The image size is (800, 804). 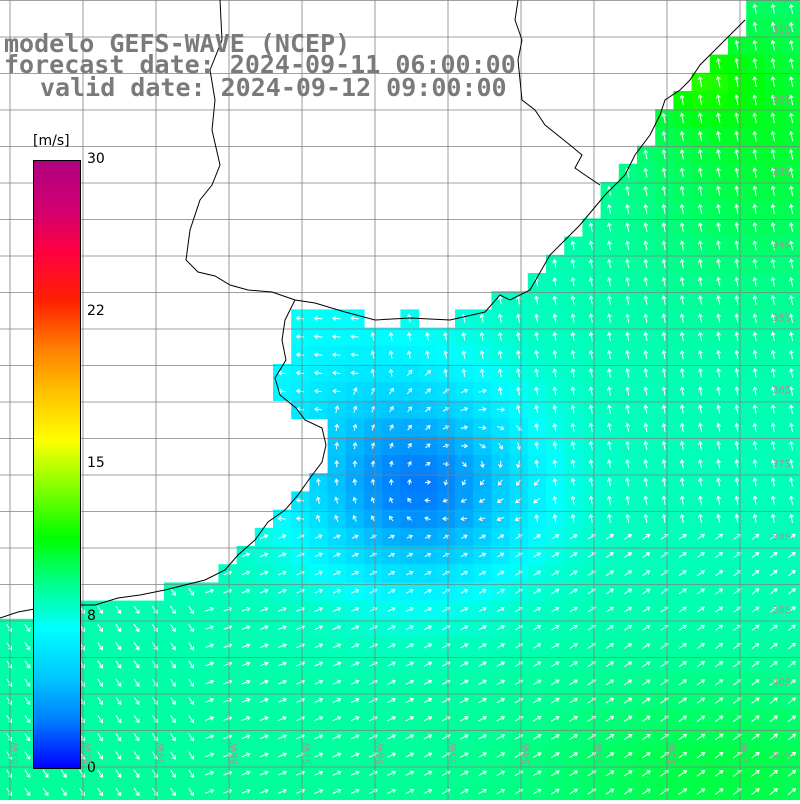 I want to click on colorbar-tick-22: 22, so click(x=96, y=311).